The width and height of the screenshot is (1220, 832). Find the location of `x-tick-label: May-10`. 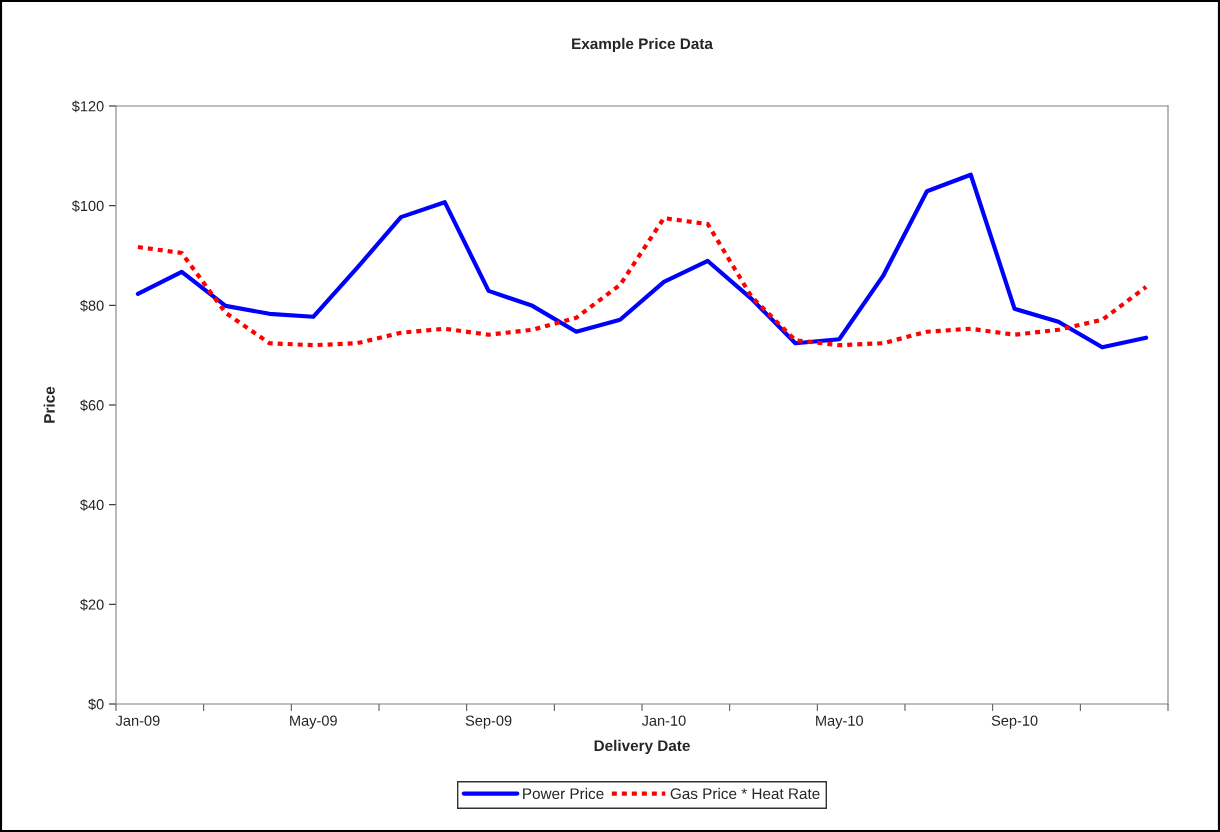

x-tick-label: May-10 is located at coordinates (839, 722).